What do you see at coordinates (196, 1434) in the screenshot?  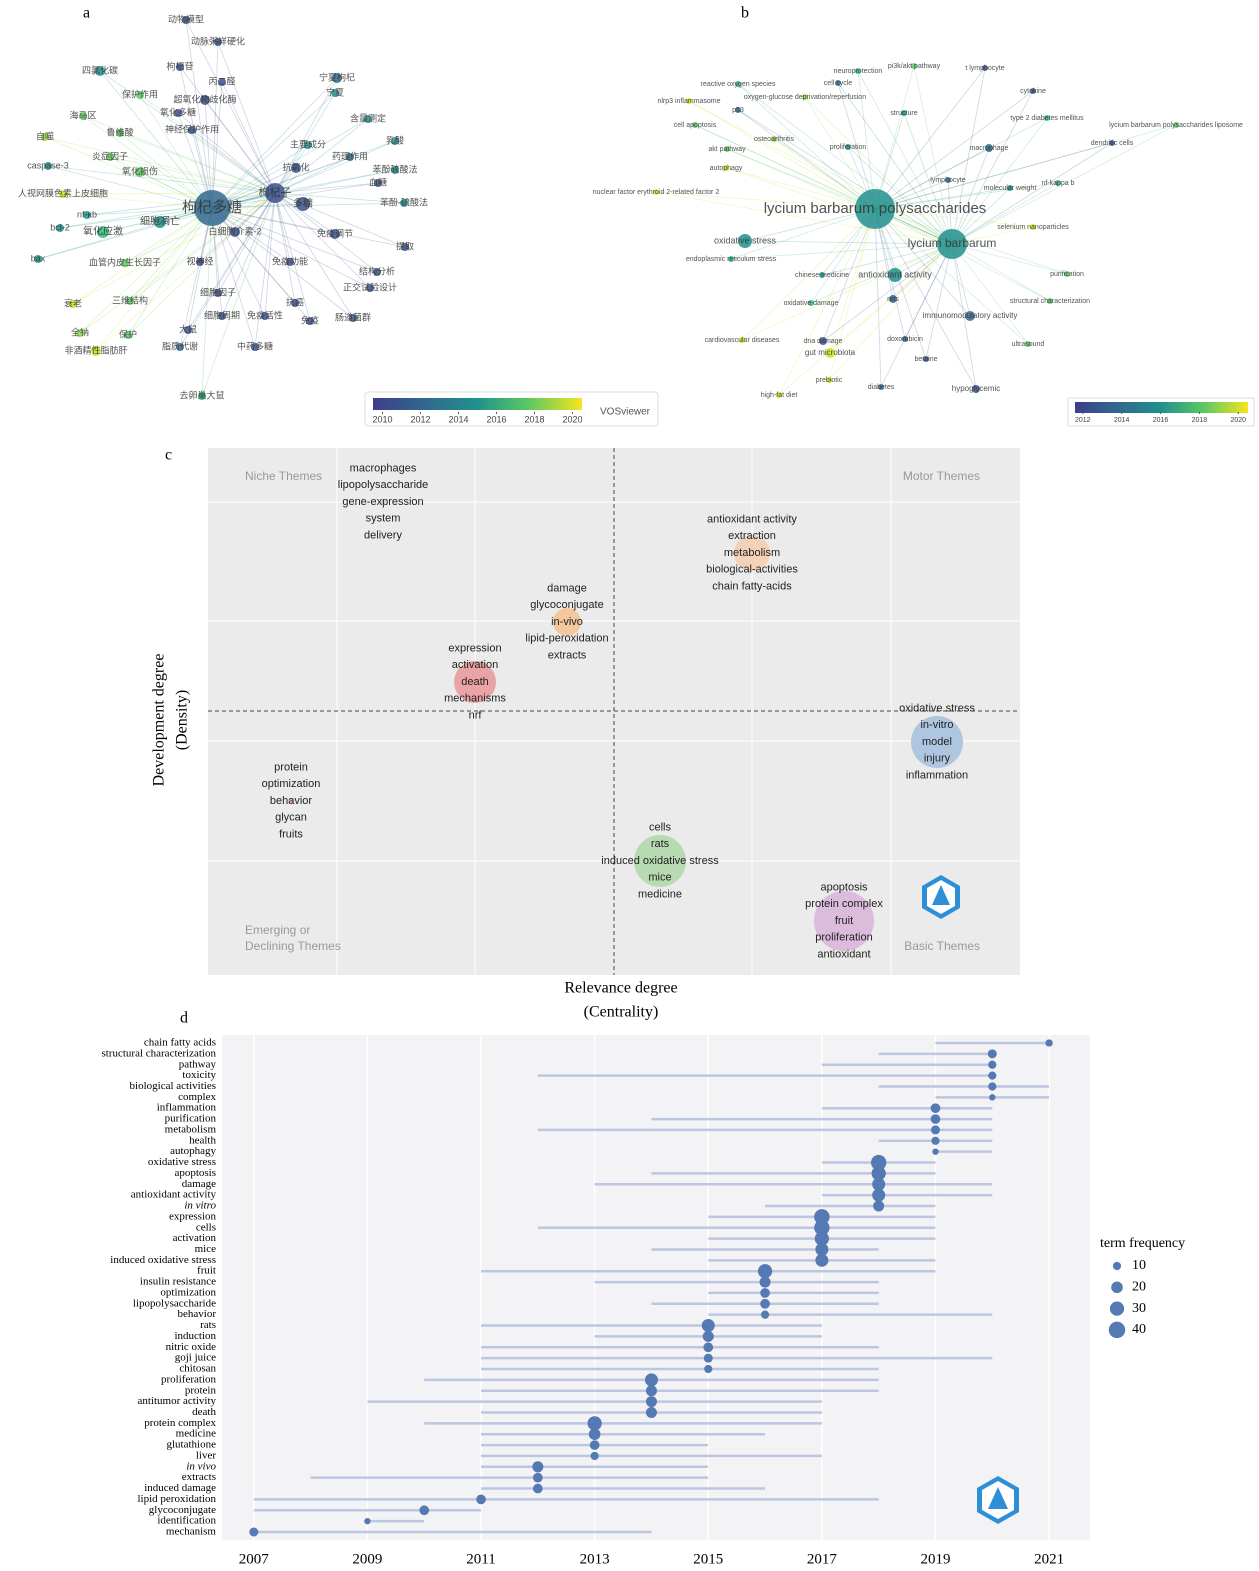 I see `y-tick-label: medicine` at bounding box center [196, 1434].